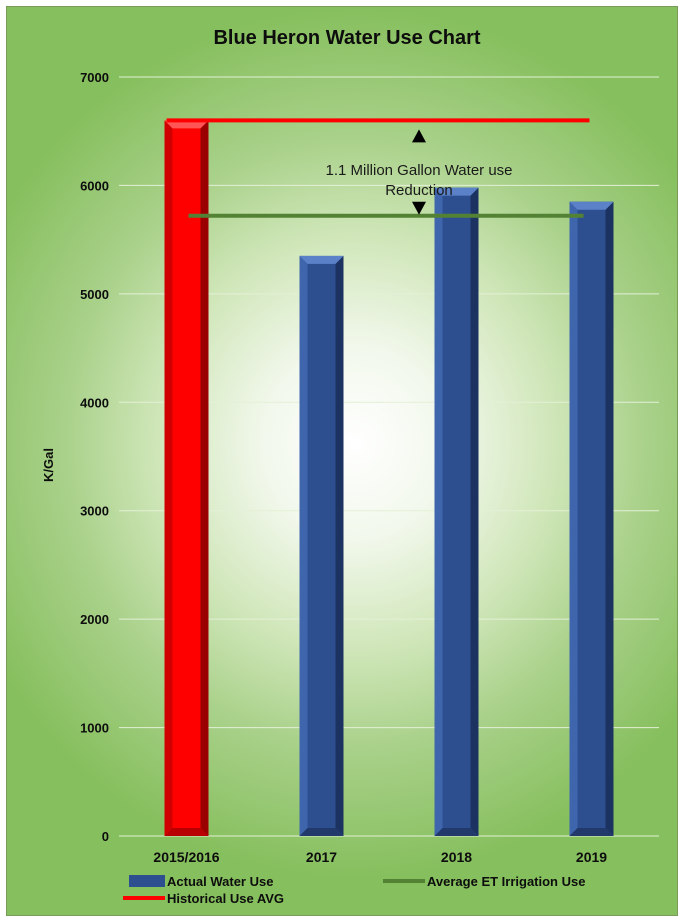 This screenshot has width=685, height=922. What do you see at coordinates (105, 836) in the screenshot?
I see `y-tick-label: 0` at bounding box center [105, 836].